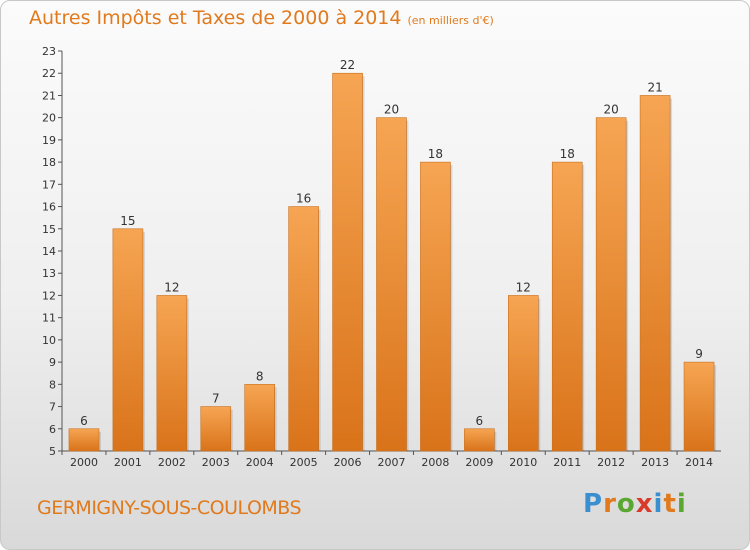  I want to click on y-tick-label: 19, so click(49, 140).